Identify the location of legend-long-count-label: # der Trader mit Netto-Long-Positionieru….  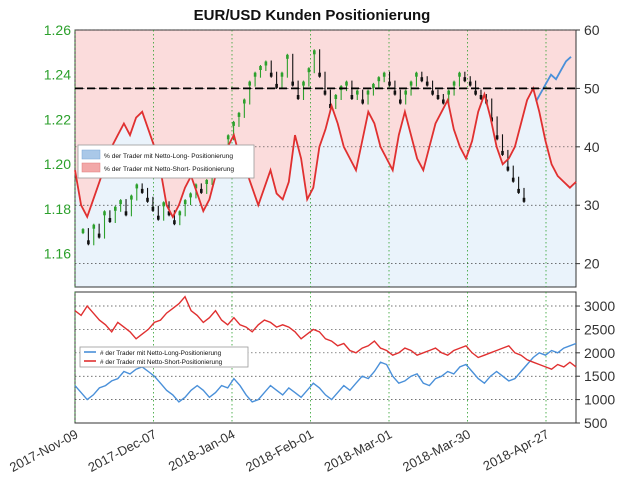
(161, 353).